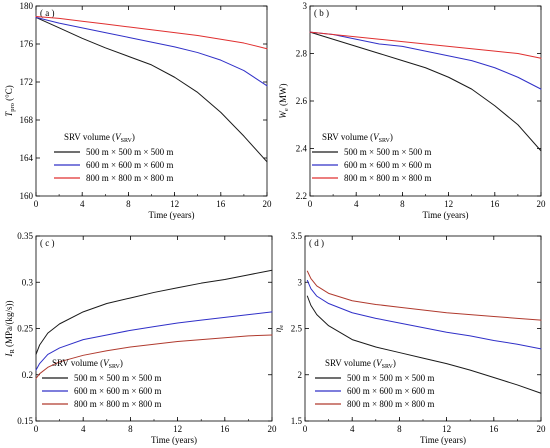  What do you see at coordinates (302, 149) in the screenshot?
I see `y-tick-label: 2.4` at bounding box center [302, 149].